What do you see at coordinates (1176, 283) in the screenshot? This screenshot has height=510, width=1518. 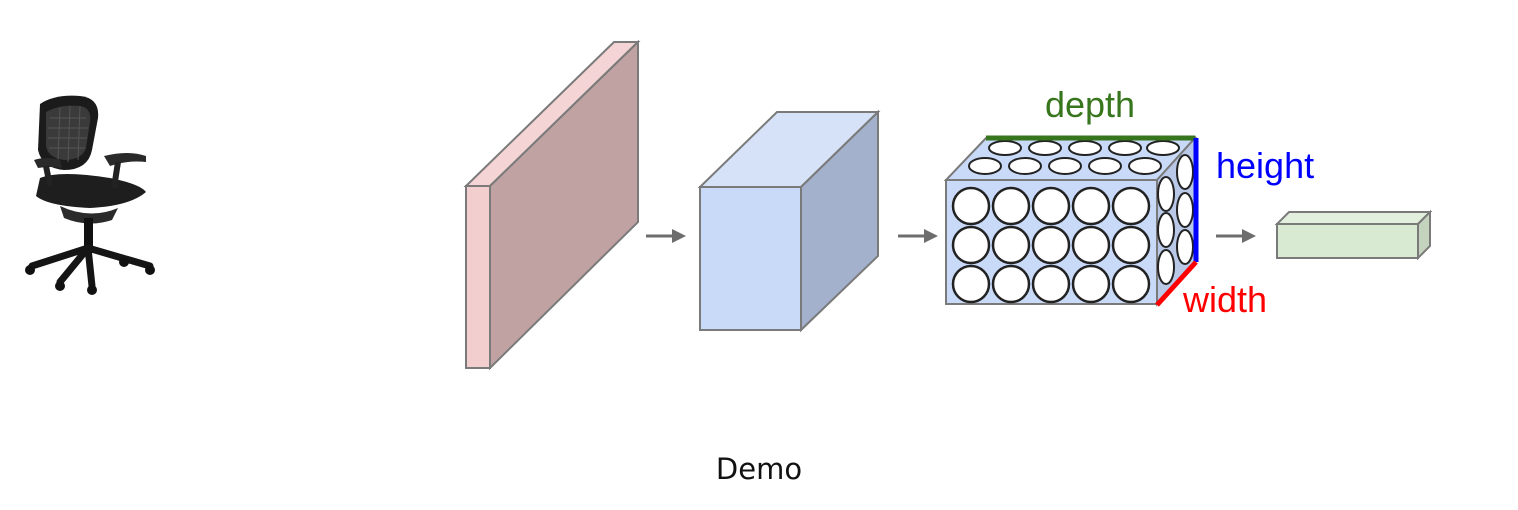 I see `width-line` at bounding box center [1176, 283].